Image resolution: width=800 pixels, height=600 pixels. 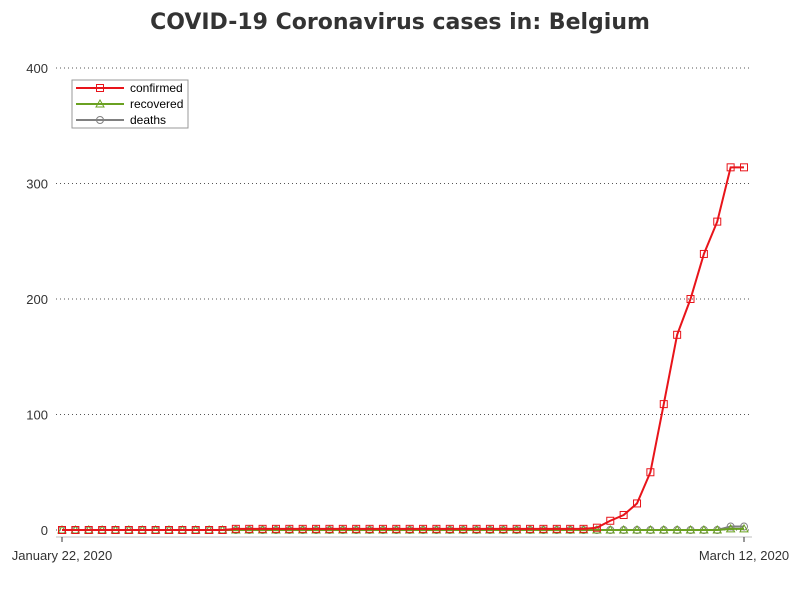 What do you see at coordinates (62, 555) in the screenshot?
I see `x-tick-label: January 22, 2020` at bounding box center [62, 555].